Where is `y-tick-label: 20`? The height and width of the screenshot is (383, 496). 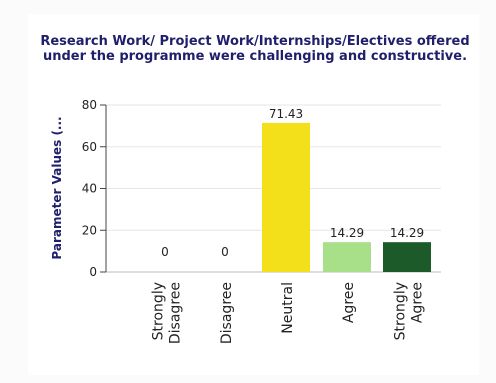
y-tick-label: 20 is located at coordinates (89, 230).